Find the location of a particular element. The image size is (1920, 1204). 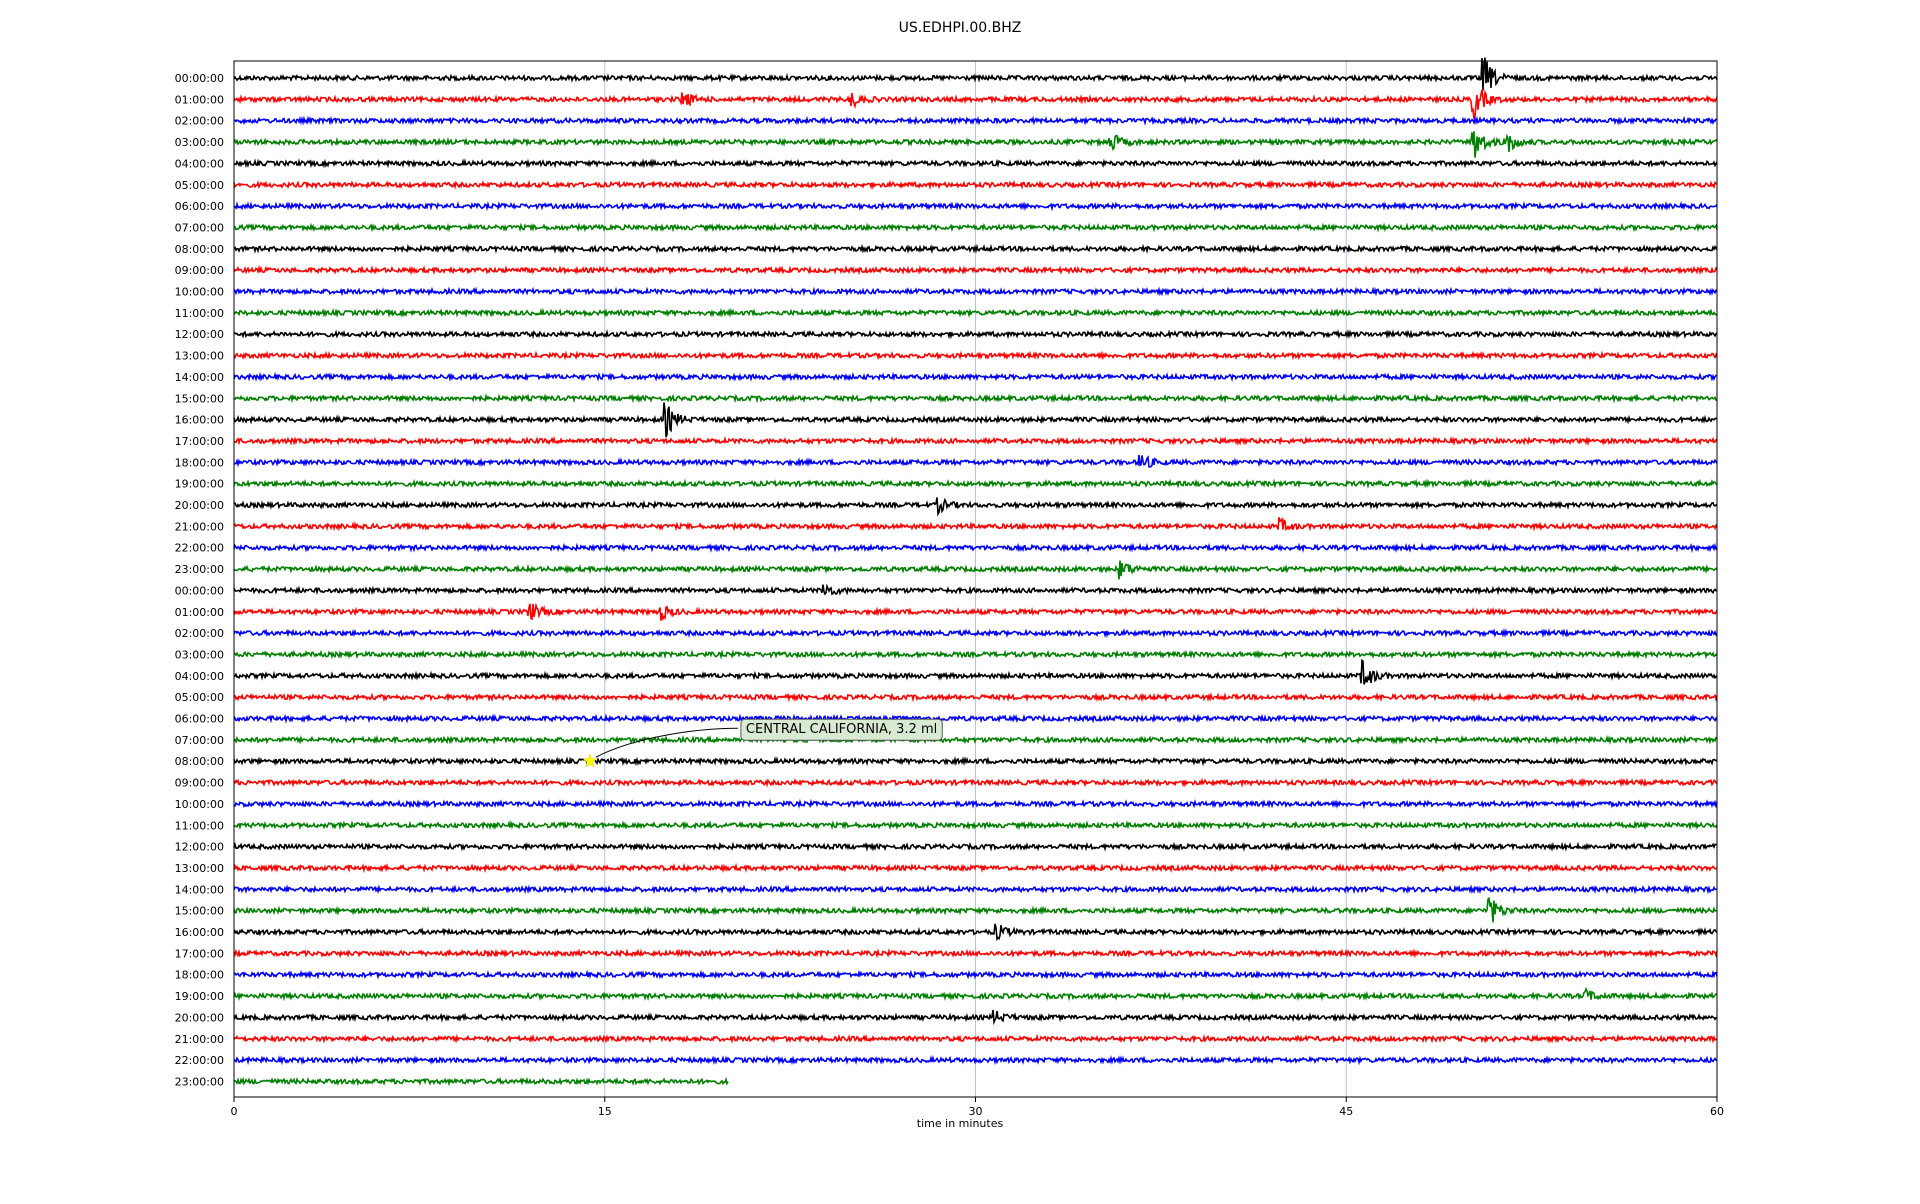

x-tick-label: 60 is located at coordinates (1717, 1111).